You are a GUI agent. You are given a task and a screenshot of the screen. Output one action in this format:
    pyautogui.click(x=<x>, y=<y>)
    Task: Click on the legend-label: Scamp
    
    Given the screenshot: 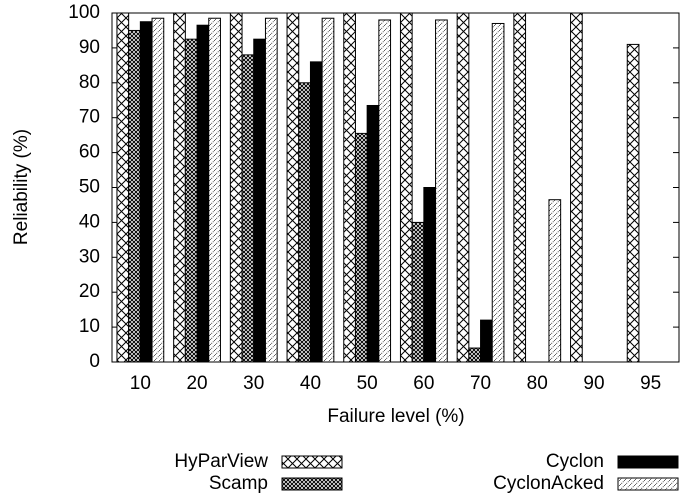 What is the action you would take?
    pyautogui.click(x=238, y=483)
    